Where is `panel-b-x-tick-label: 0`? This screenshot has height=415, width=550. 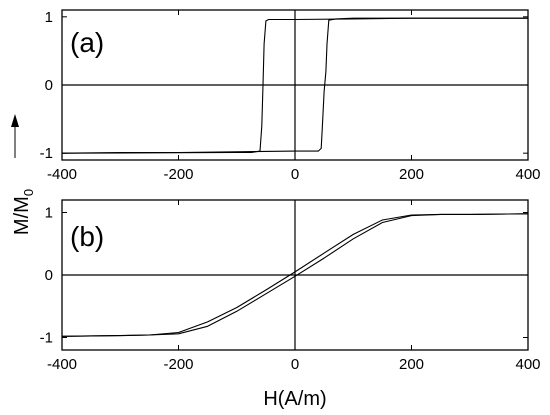 panel-b-x-tick-label: 0 is located at coordinates (295, 364).